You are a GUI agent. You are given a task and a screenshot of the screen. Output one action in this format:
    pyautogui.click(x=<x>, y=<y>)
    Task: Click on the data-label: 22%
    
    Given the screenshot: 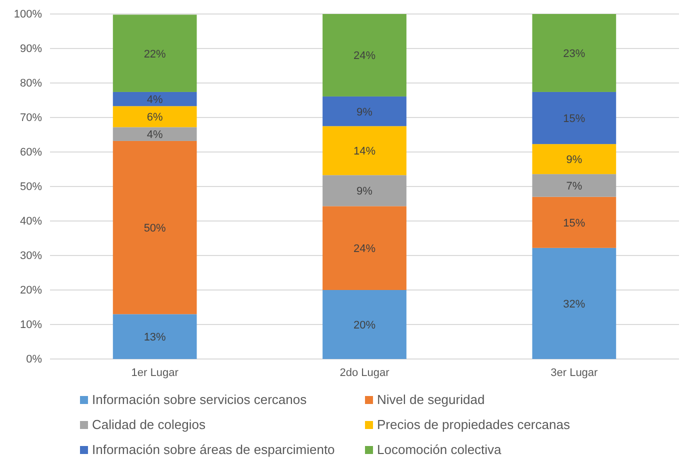 What is the action you would take?
    pyautogui.click(x=155, y=54)
    